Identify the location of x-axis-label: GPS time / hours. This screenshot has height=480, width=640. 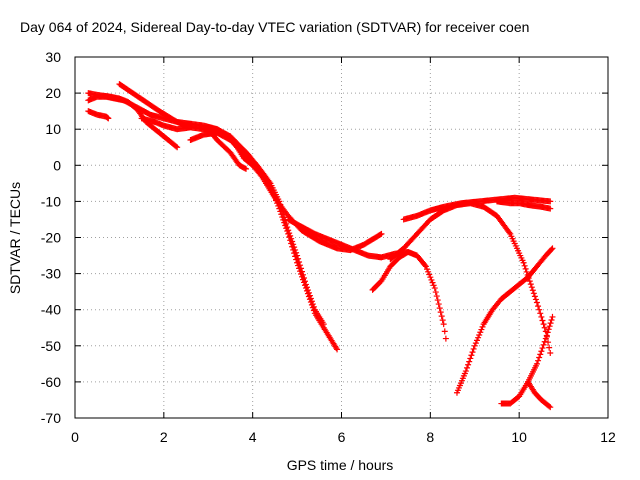
(340, 465).